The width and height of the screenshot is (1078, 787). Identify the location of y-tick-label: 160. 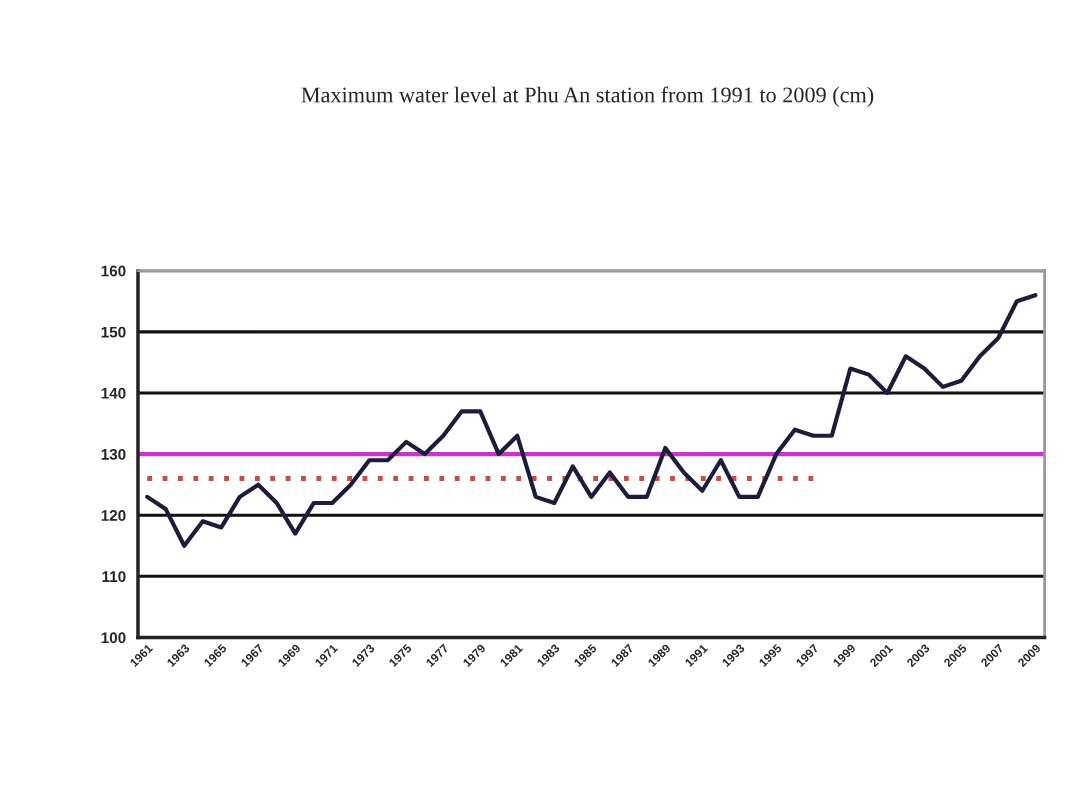
(113, 271).